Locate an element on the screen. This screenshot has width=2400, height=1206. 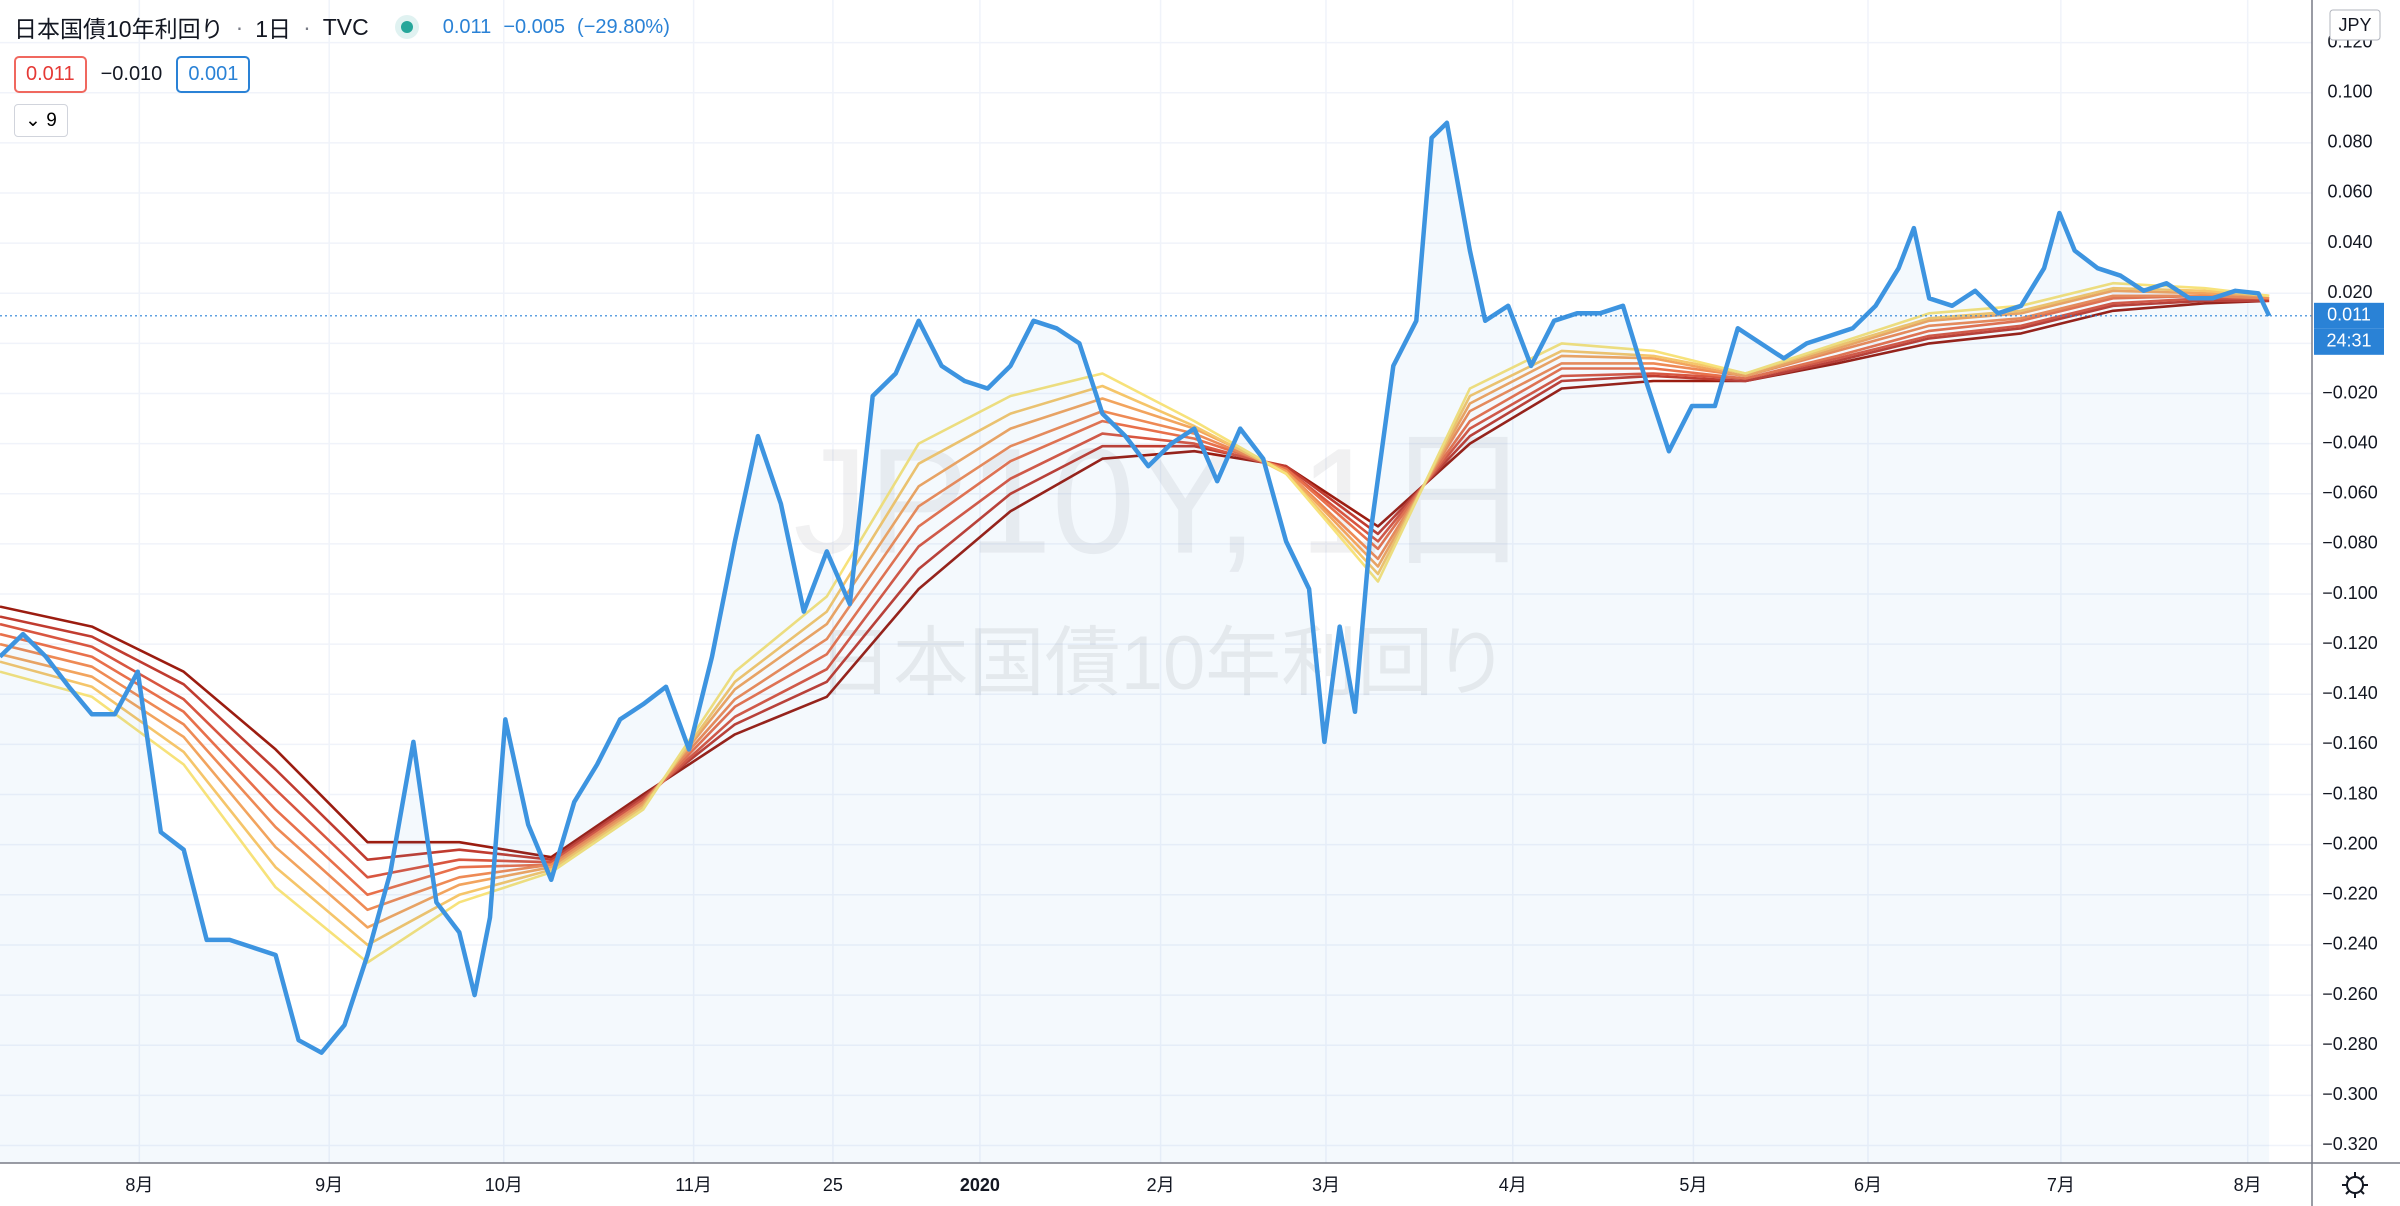
y-tick-label: −0.260 is located at coordinates (2350, 994).